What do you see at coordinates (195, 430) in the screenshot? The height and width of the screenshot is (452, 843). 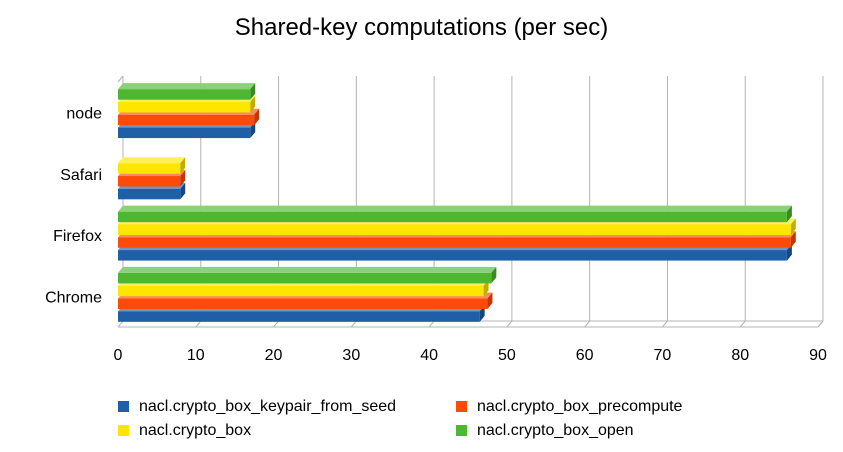 I see `legend-label: nacl.crypto_box` at bounding box center [195, 430].